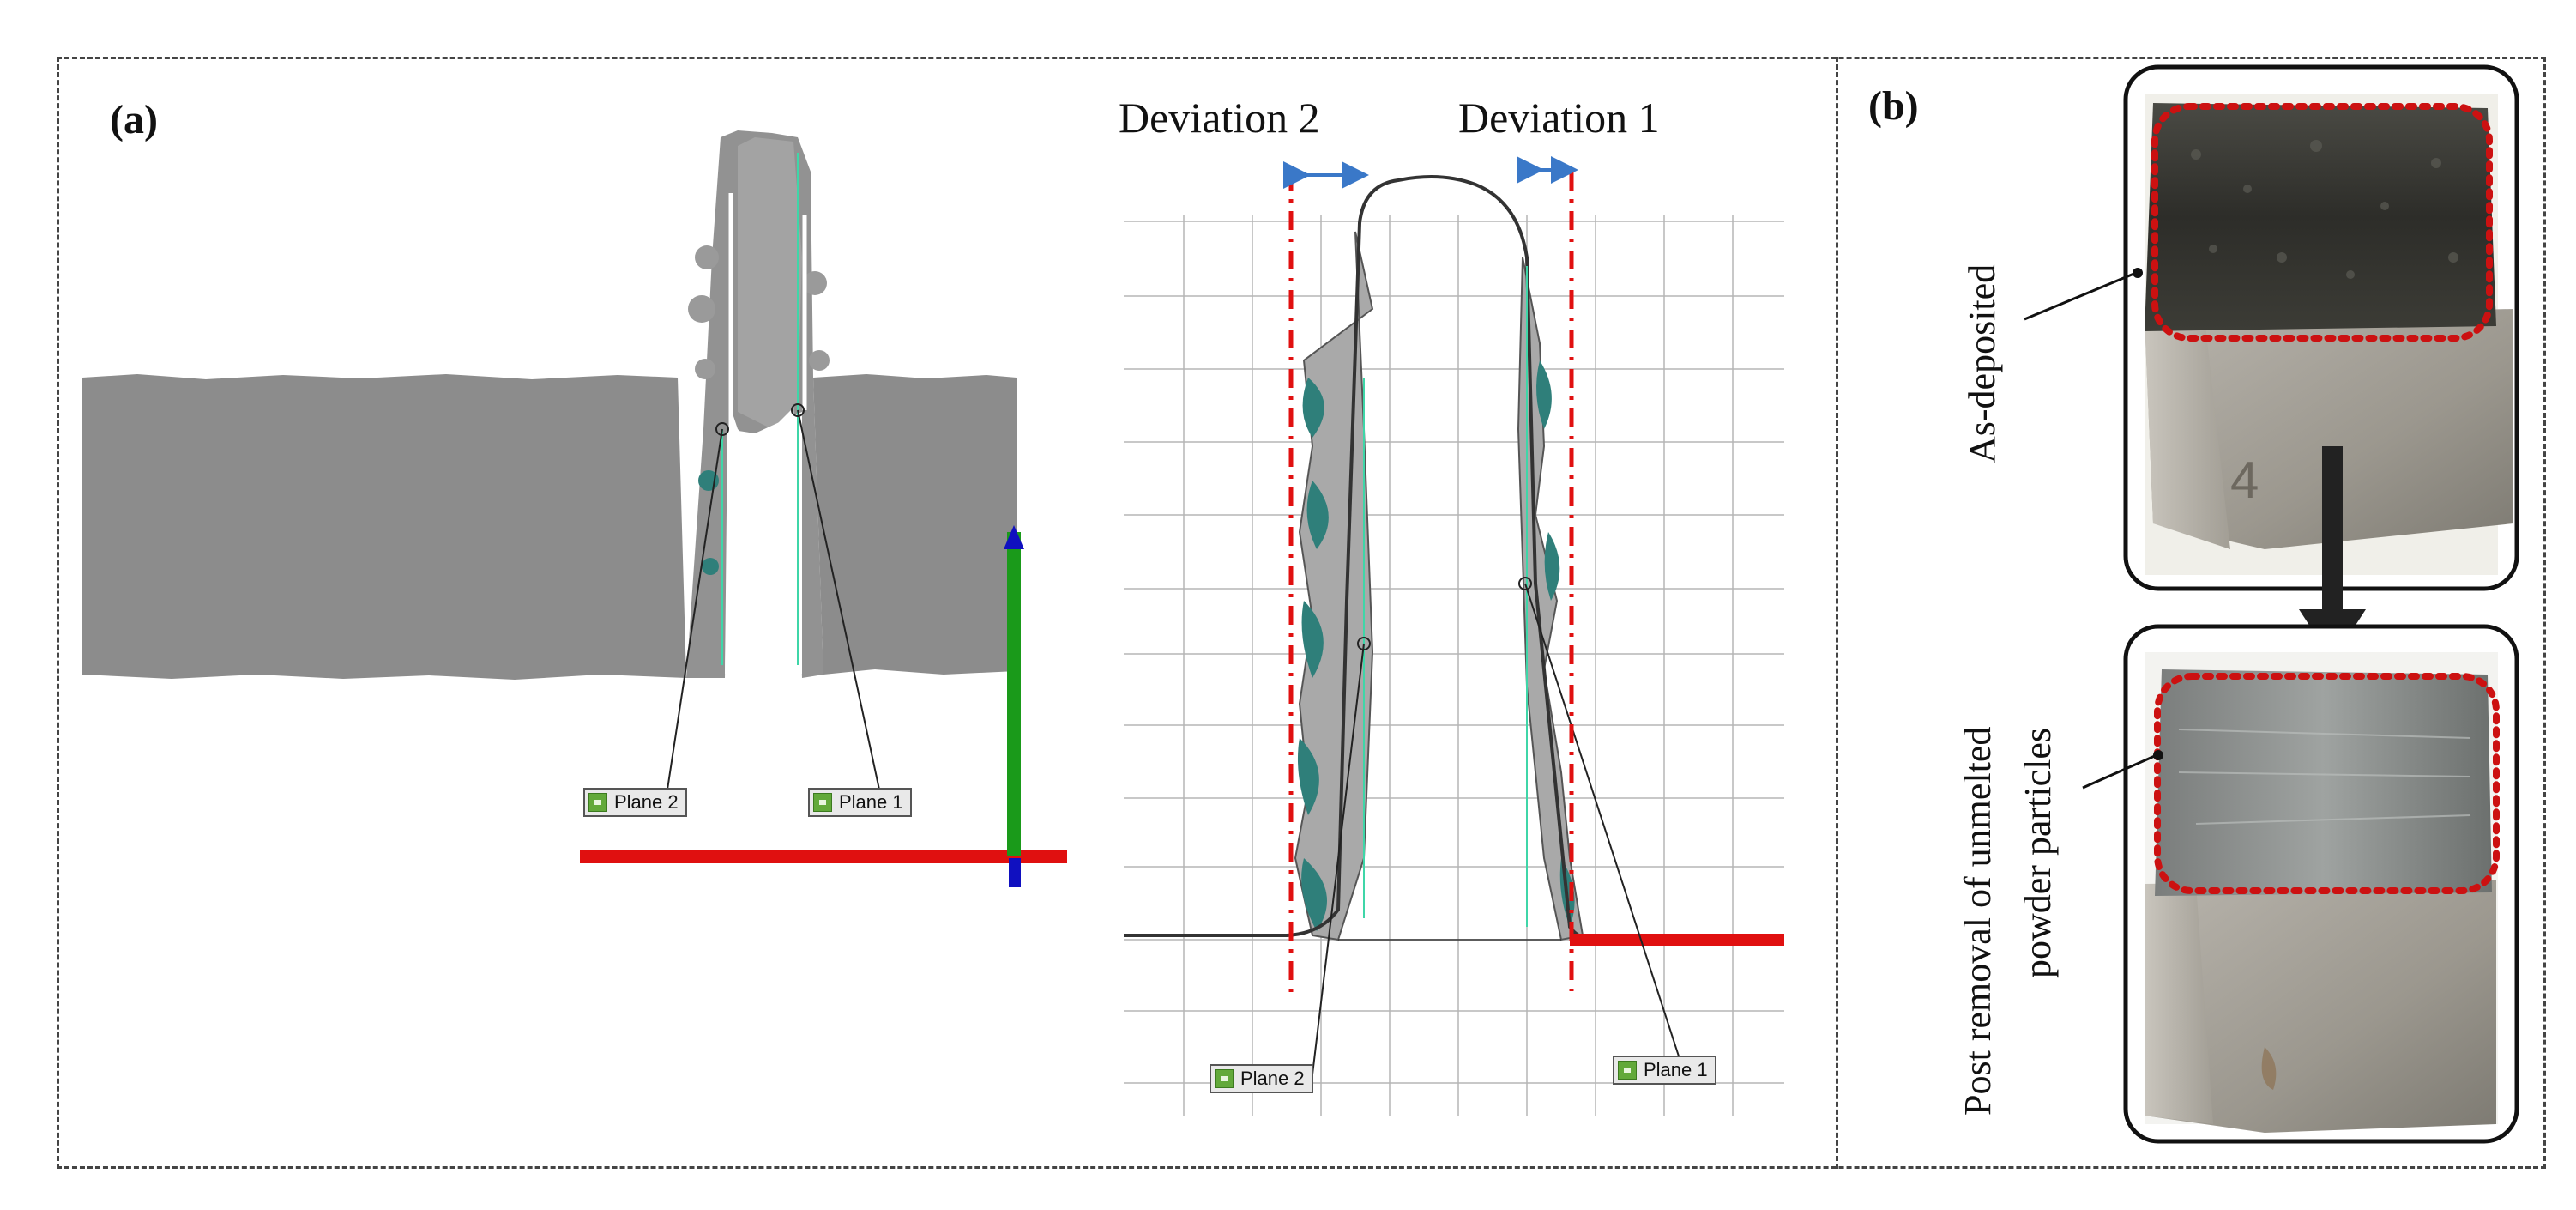 The width and height of the screenshot is (2576, 1210). Describe the element at coordinates (1219, 118) in the screenshot. I see `deviation-2-label: Deviation 2` at that location.